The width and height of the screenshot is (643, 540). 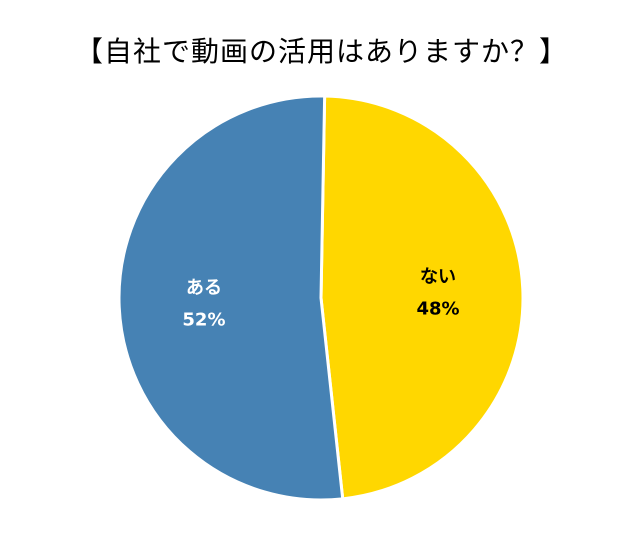 What do you see at coordinates (321, 51) in the screenshot?
I see `chart-title: 【自社で動画の活用はありますか？】` at bounding box center [321, 51].